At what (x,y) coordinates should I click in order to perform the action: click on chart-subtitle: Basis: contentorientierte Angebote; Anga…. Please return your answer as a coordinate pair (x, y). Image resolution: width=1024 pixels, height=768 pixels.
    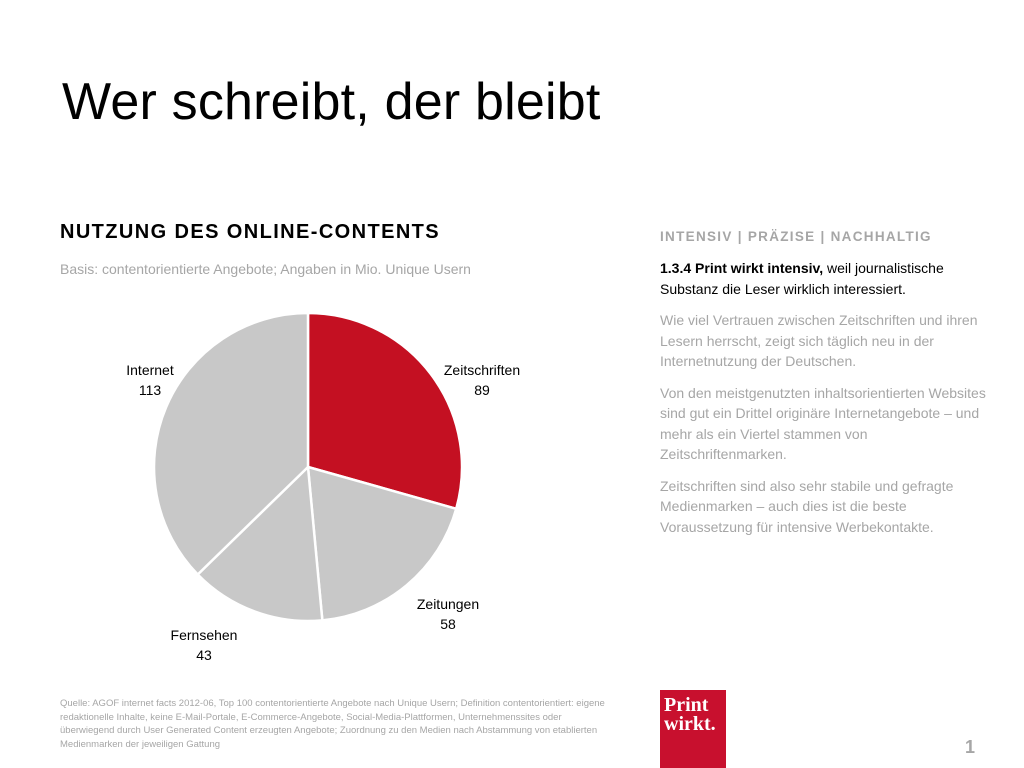
    Looking at the image, I should click on (265, 269).